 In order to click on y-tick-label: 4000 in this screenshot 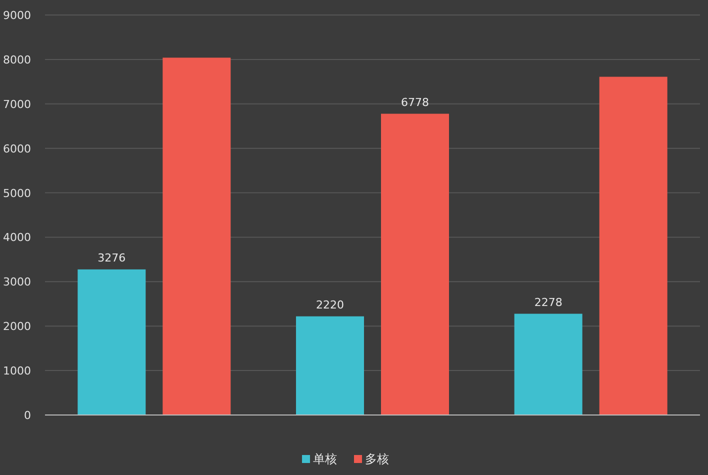, I will do `click(17, 237)`.